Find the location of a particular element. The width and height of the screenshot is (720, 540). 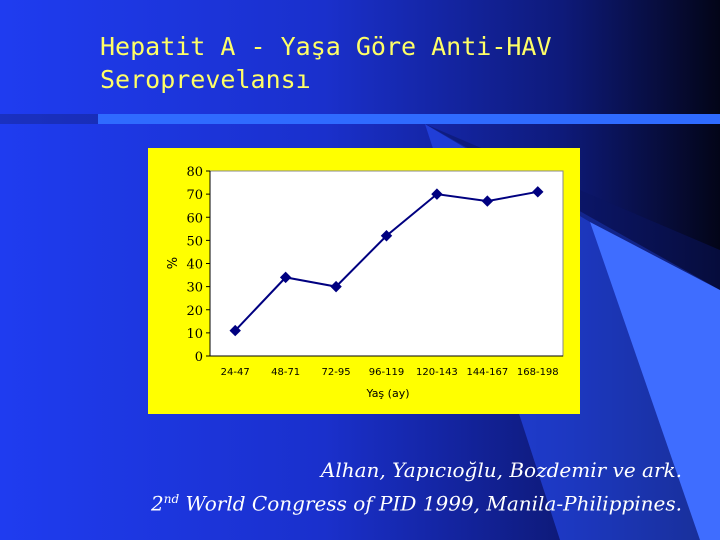

y-tick-label: 10 is located at coordinates (194, 334).